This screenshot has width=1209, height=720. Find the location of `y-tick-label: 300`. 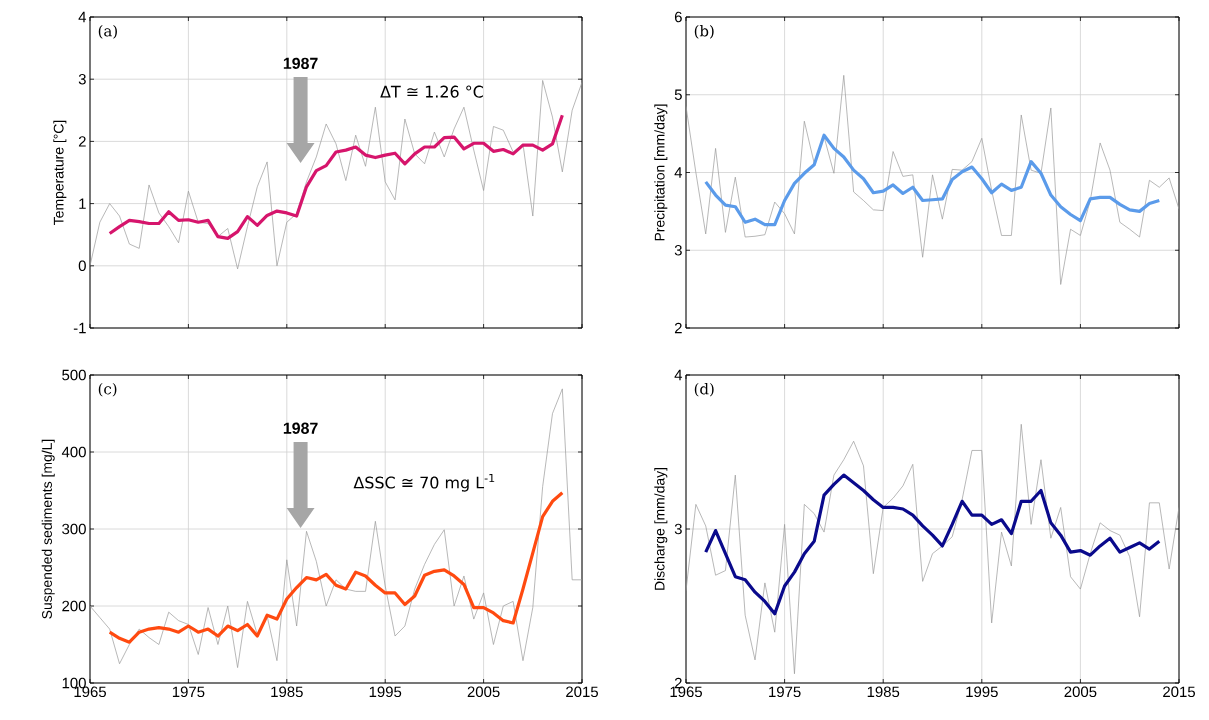

y-tick-label: 300 is located at coordinates (74, 529).